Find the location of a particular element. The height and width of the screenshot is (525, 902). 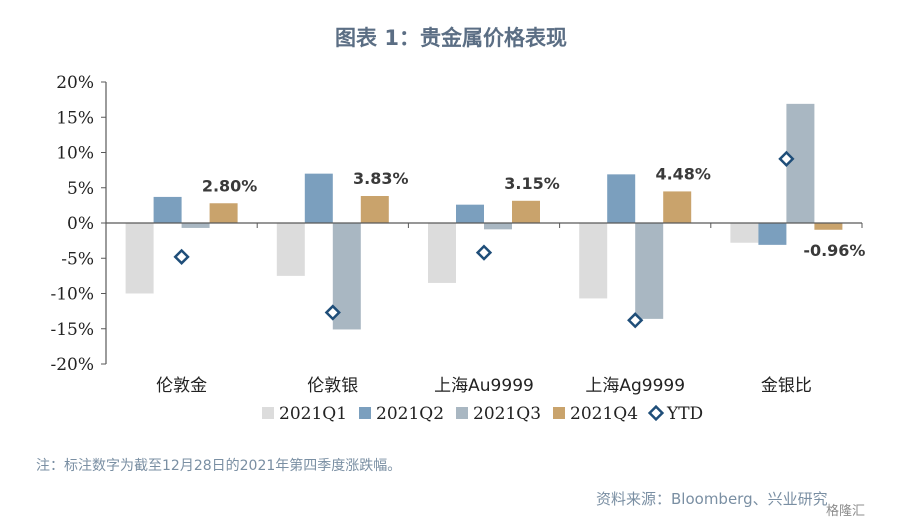

data-label-q4: 3.83% is located at coordinates (381, 178).